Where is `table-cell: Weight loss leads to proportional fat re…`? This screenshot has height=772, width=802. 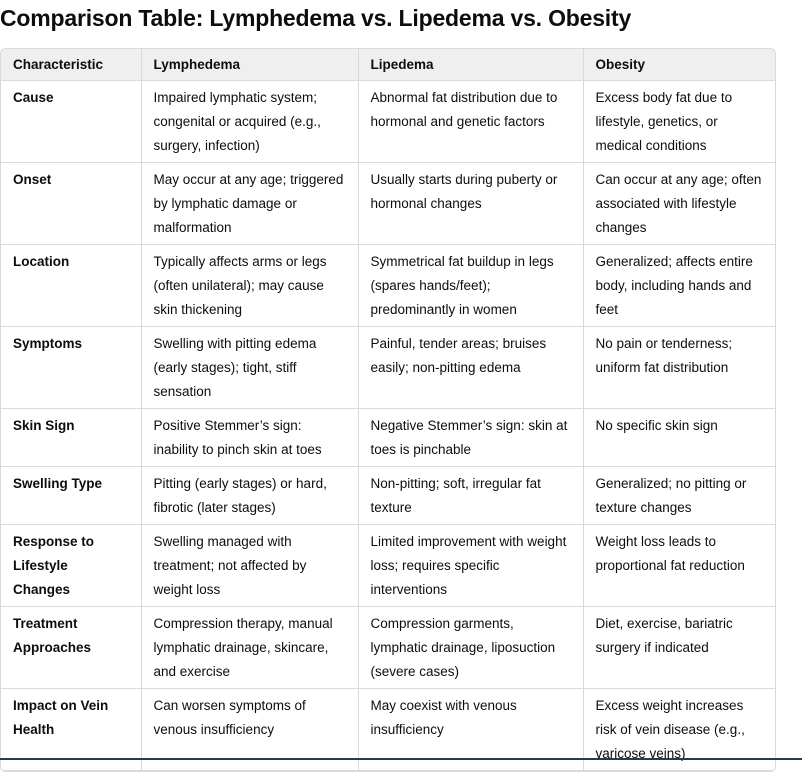 table-cell: Weight loss leads to proportional fat re… is located at coordinates (679, 565).